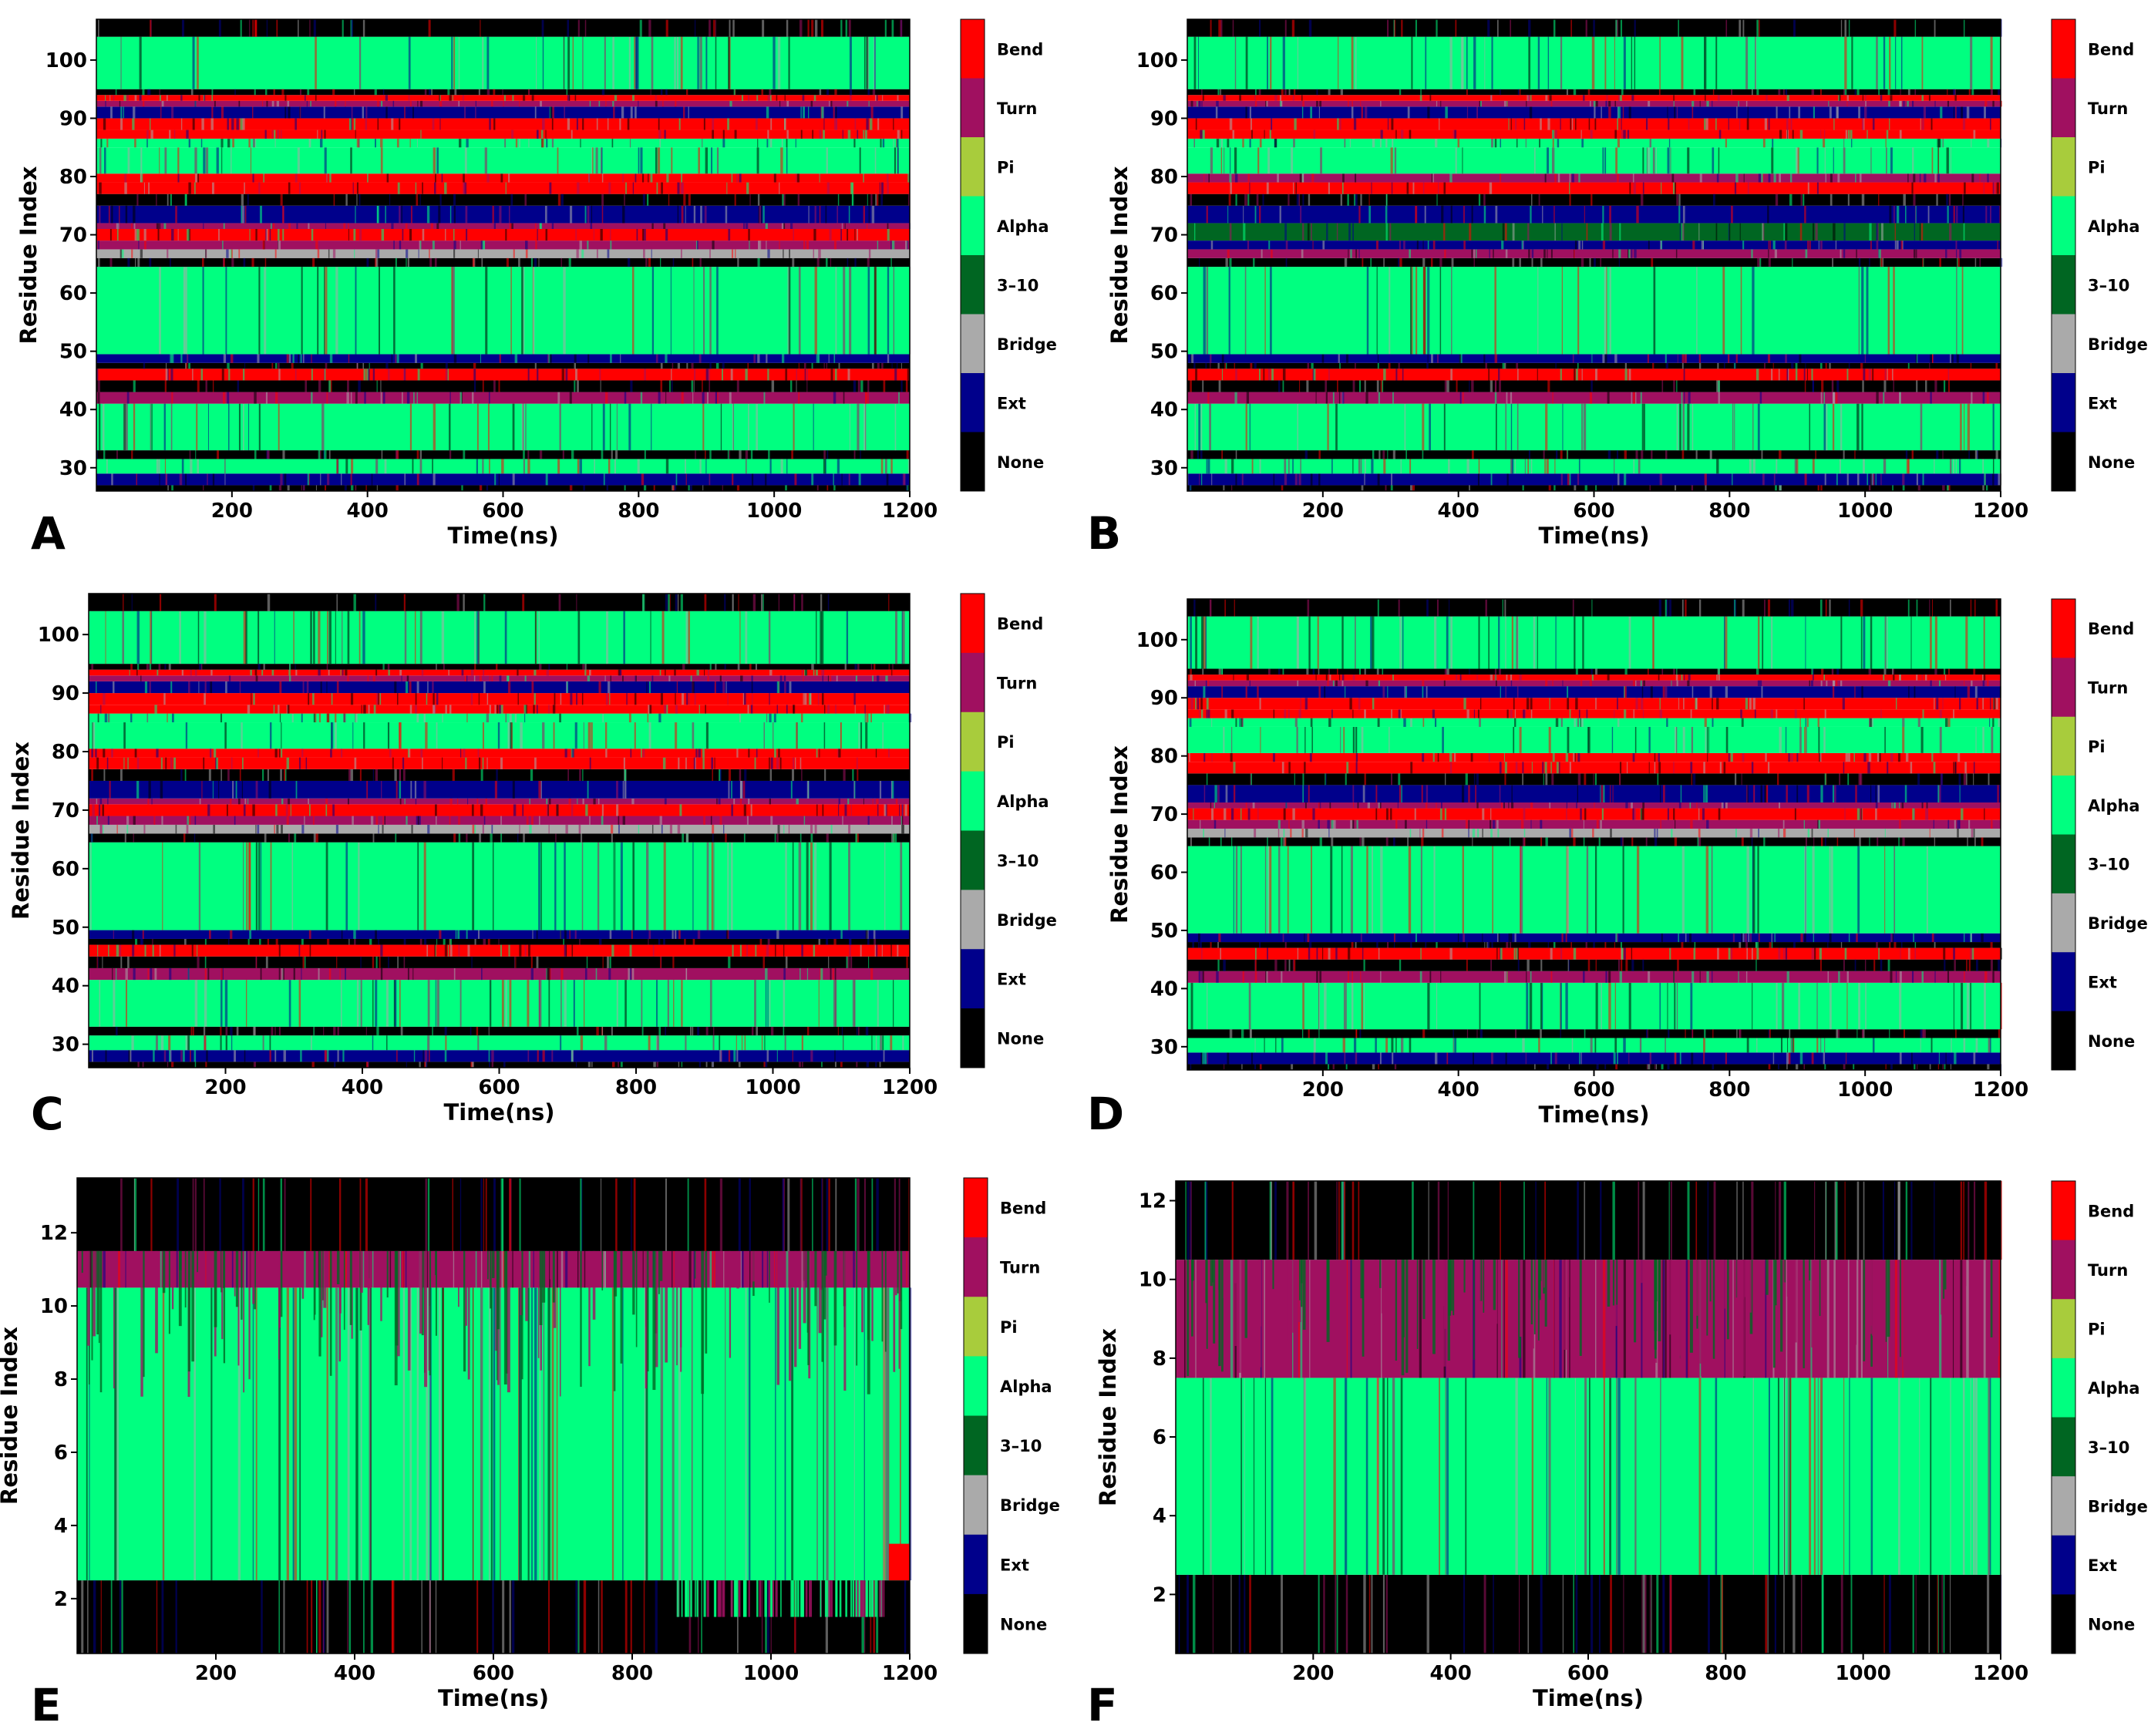 The width and height of the screenshot is (2151, 1736). Describe the element at coordinates (1594, 160) in the screenshot. I see `band-alpha` at that location.